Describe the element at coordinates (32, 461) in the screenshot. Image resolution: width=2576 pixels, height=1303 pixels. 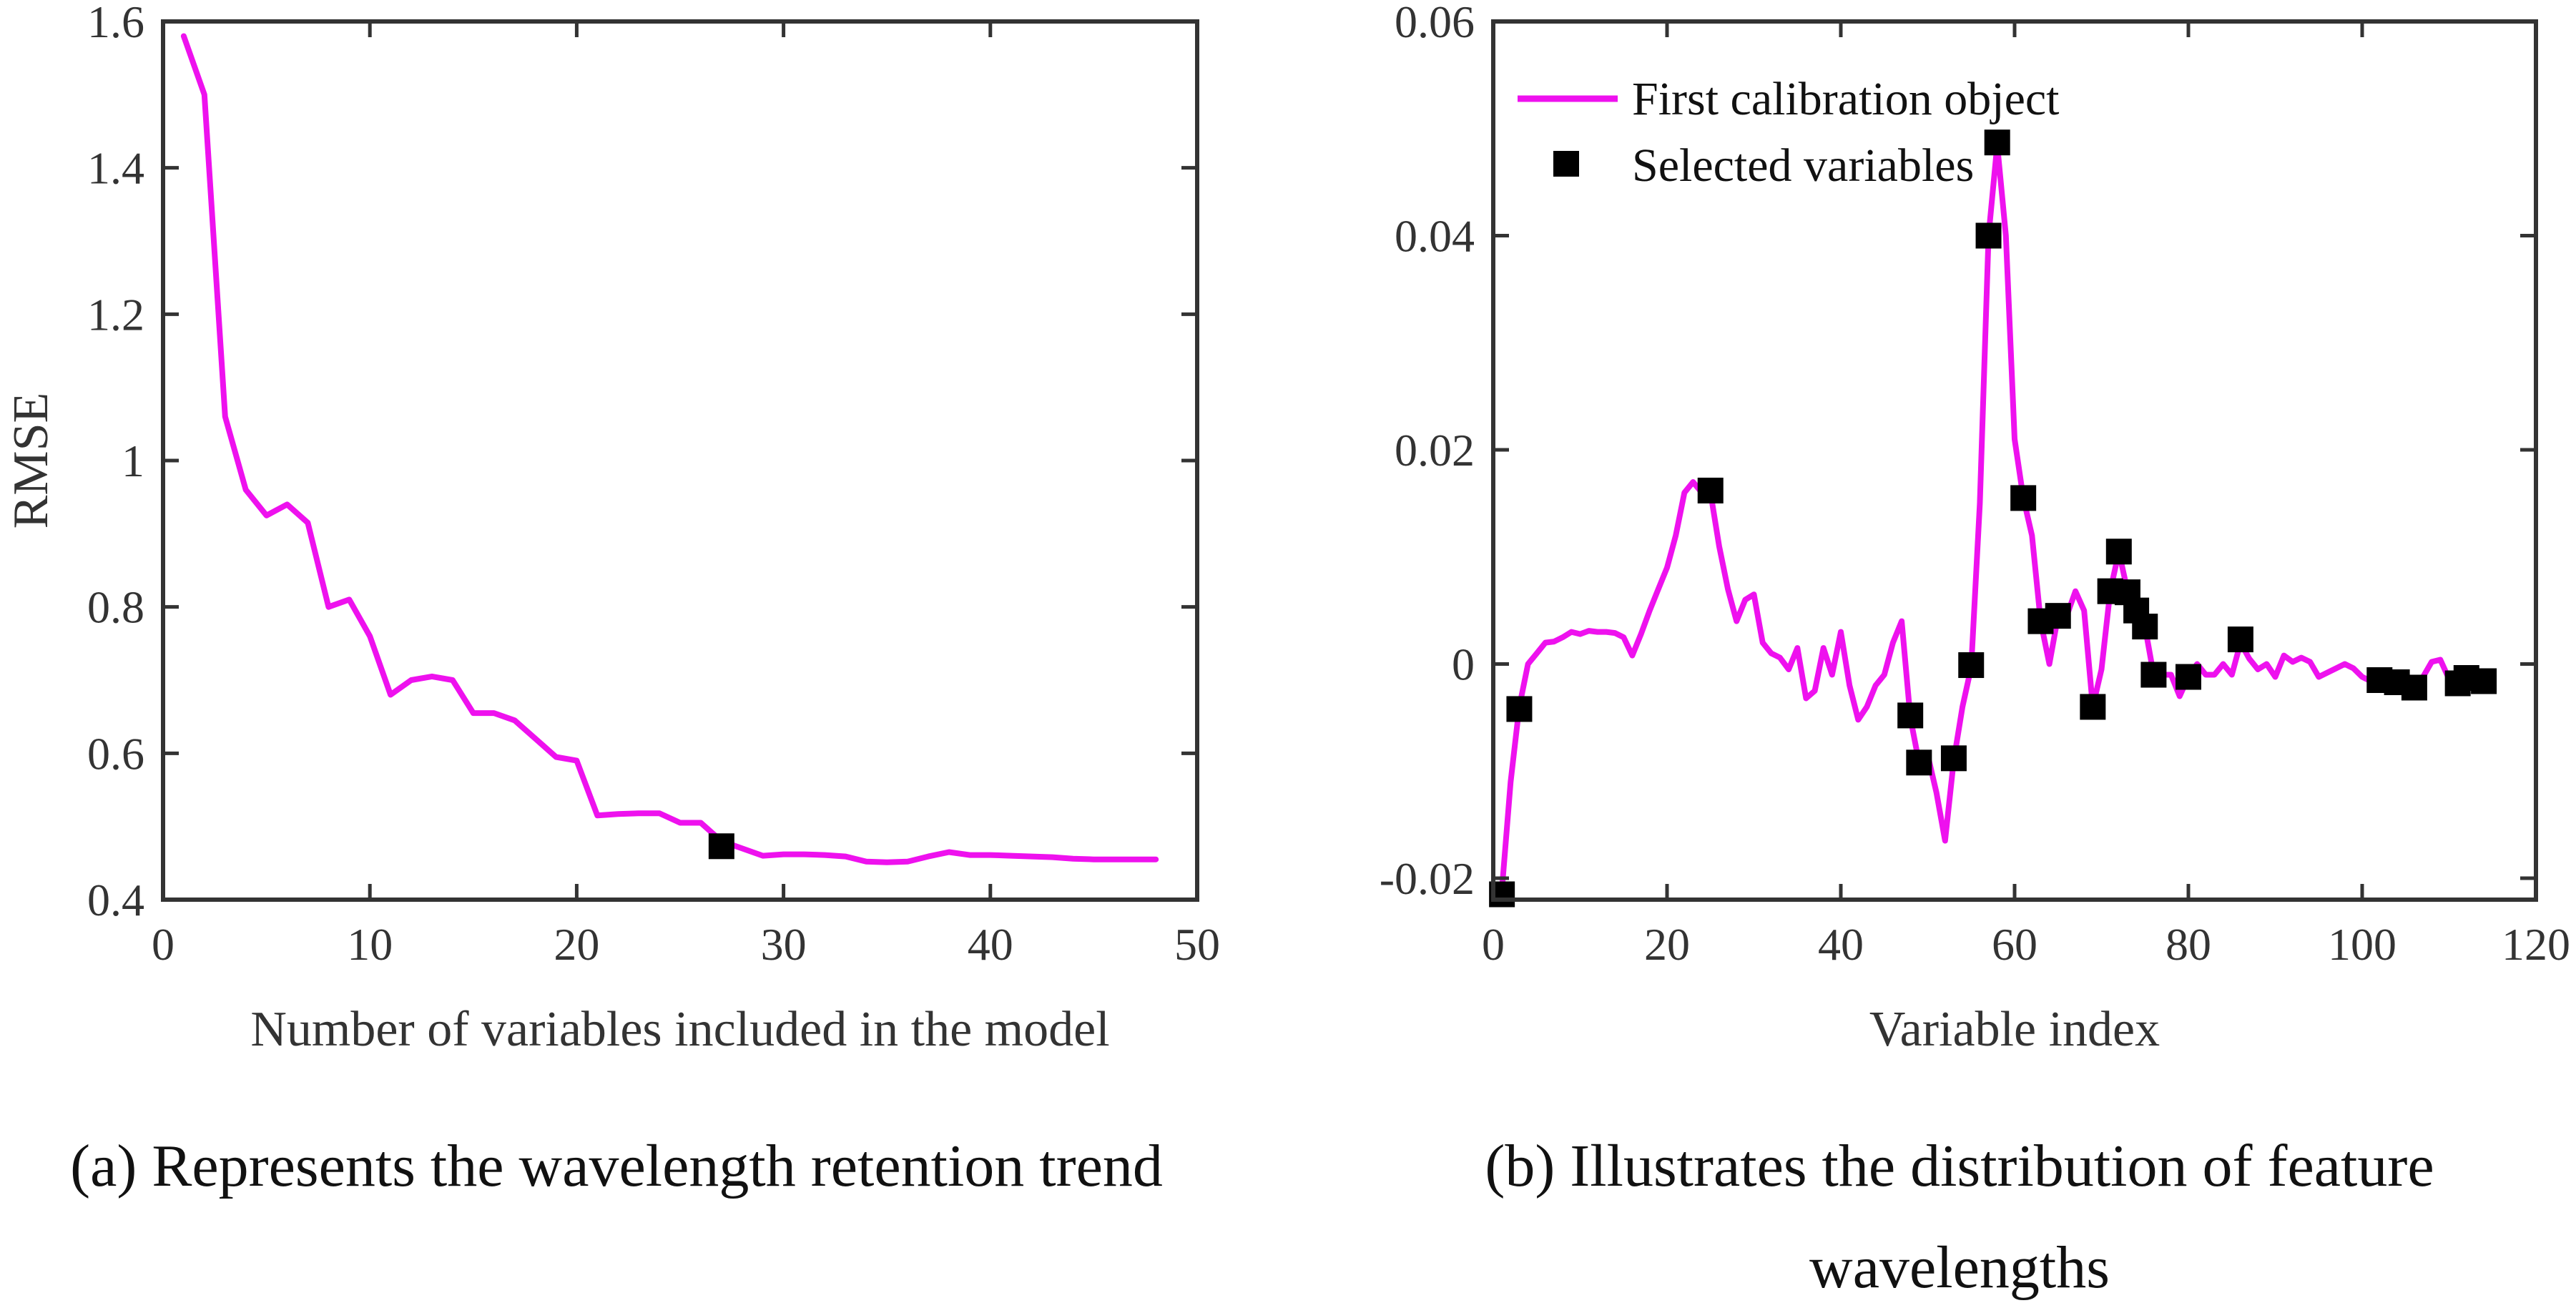
I see `panel-a-y-axis-label: RMSE` at that location.